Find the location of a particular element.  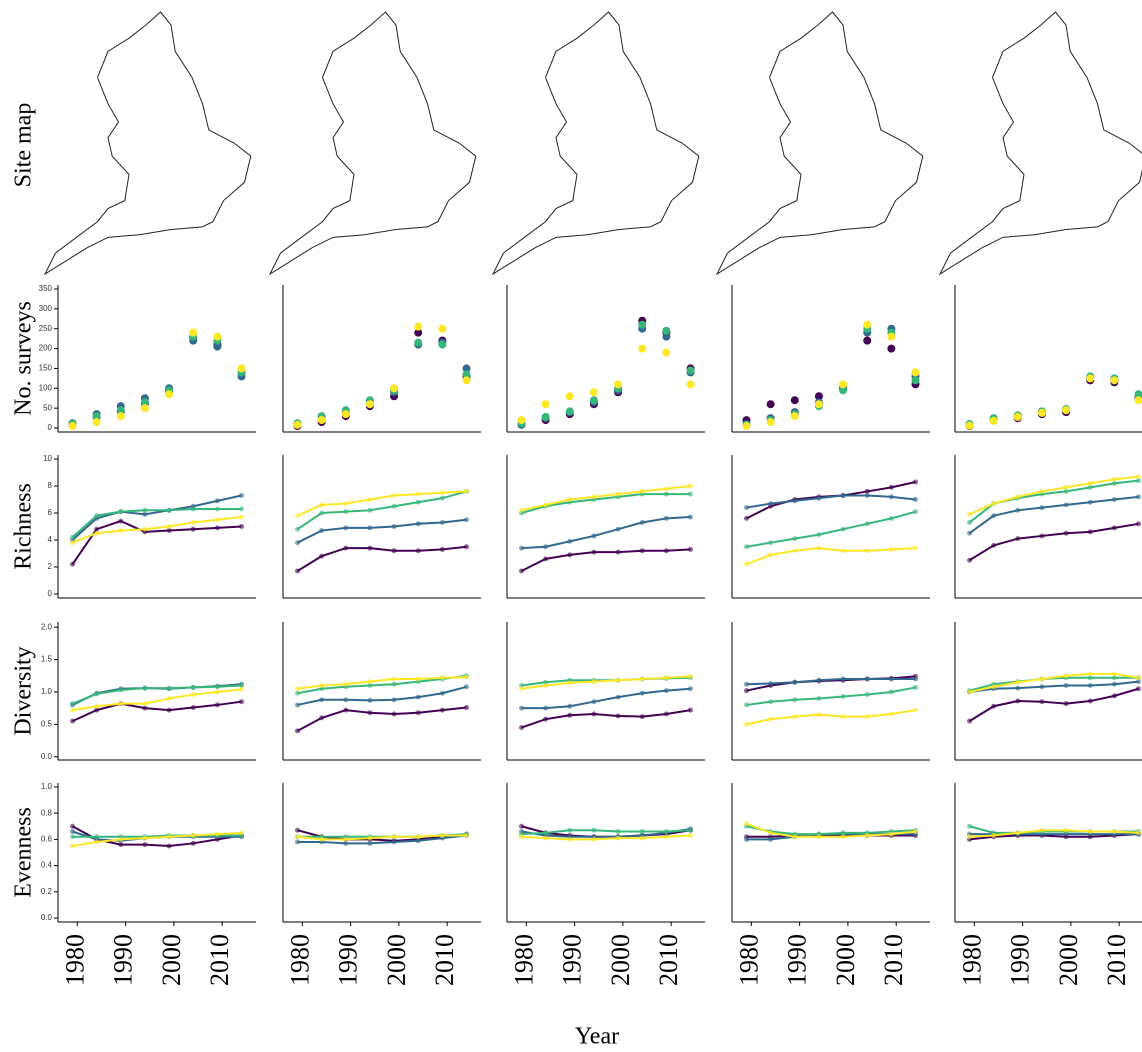

map-outline is located at coordinates (148, 143).